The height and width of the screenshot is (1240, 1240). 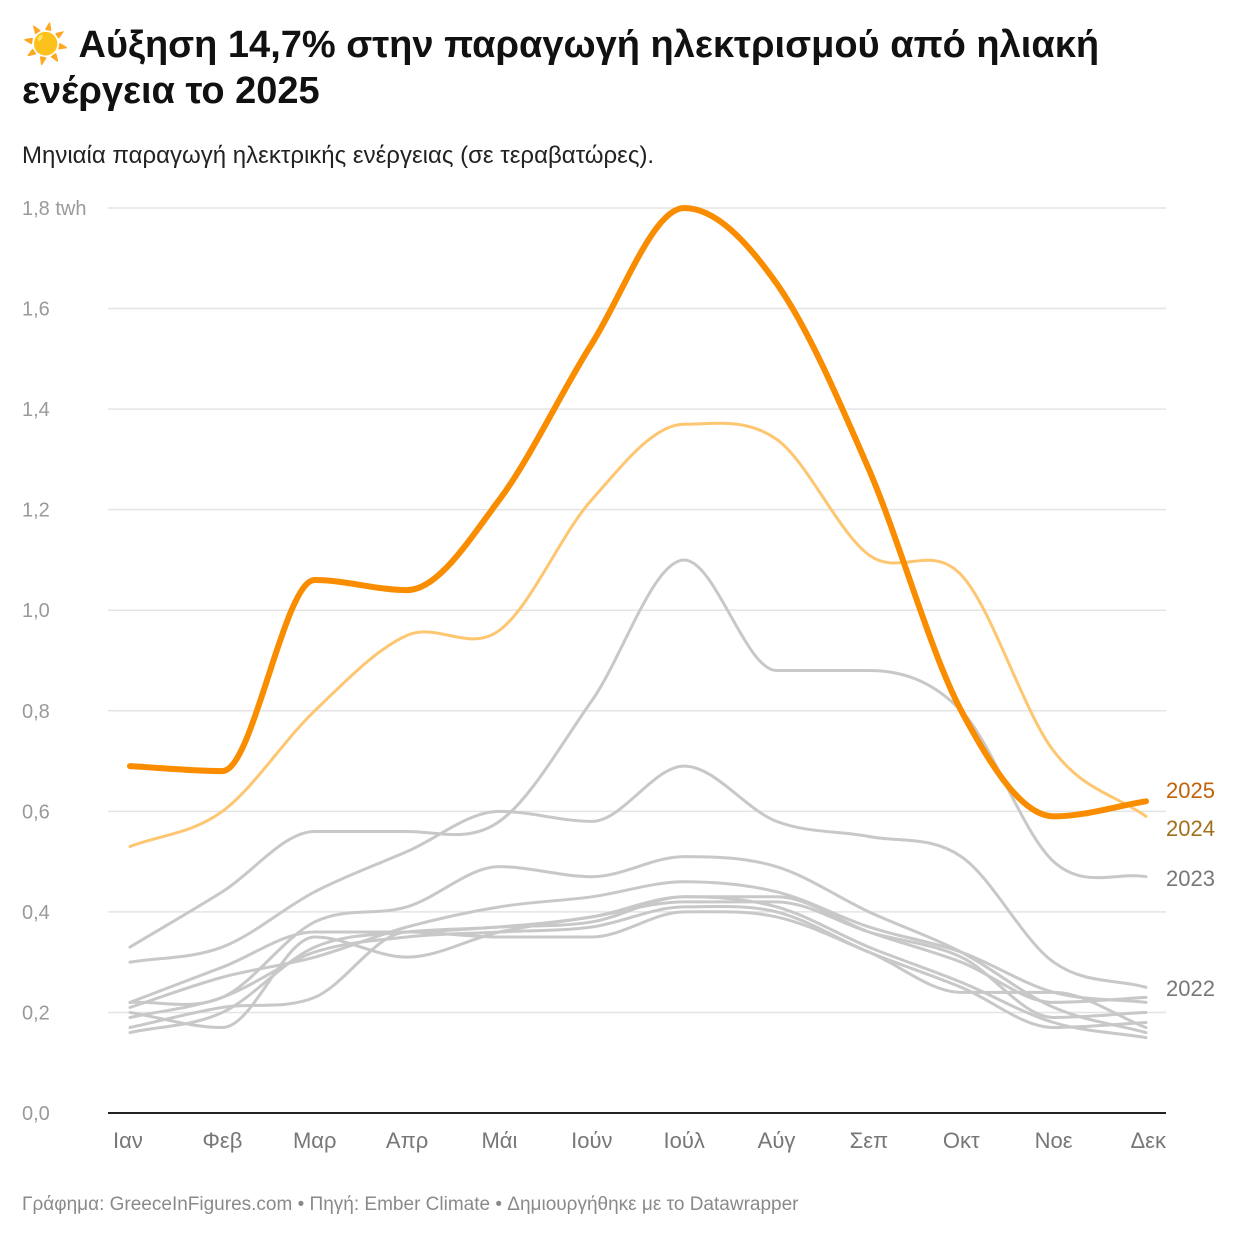 I want to click on series-label: 2022, so click(x=1190, y=988).